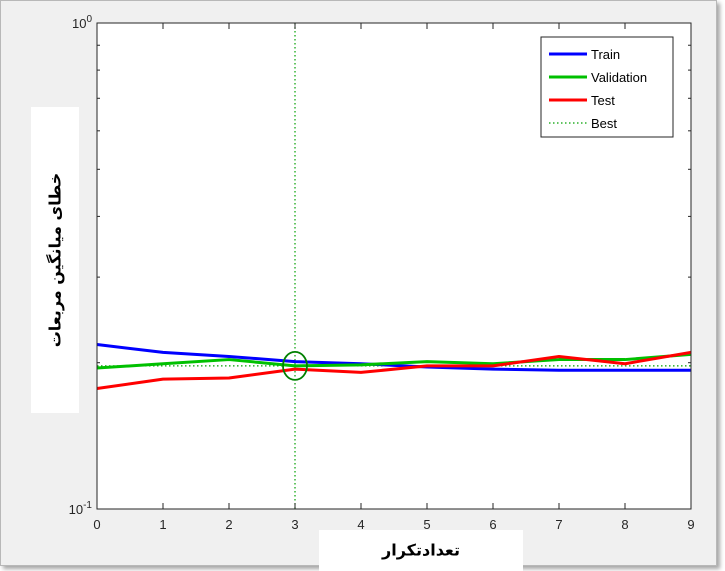  I want to click on y-tick-label: 10⁰, so click(82, 22).